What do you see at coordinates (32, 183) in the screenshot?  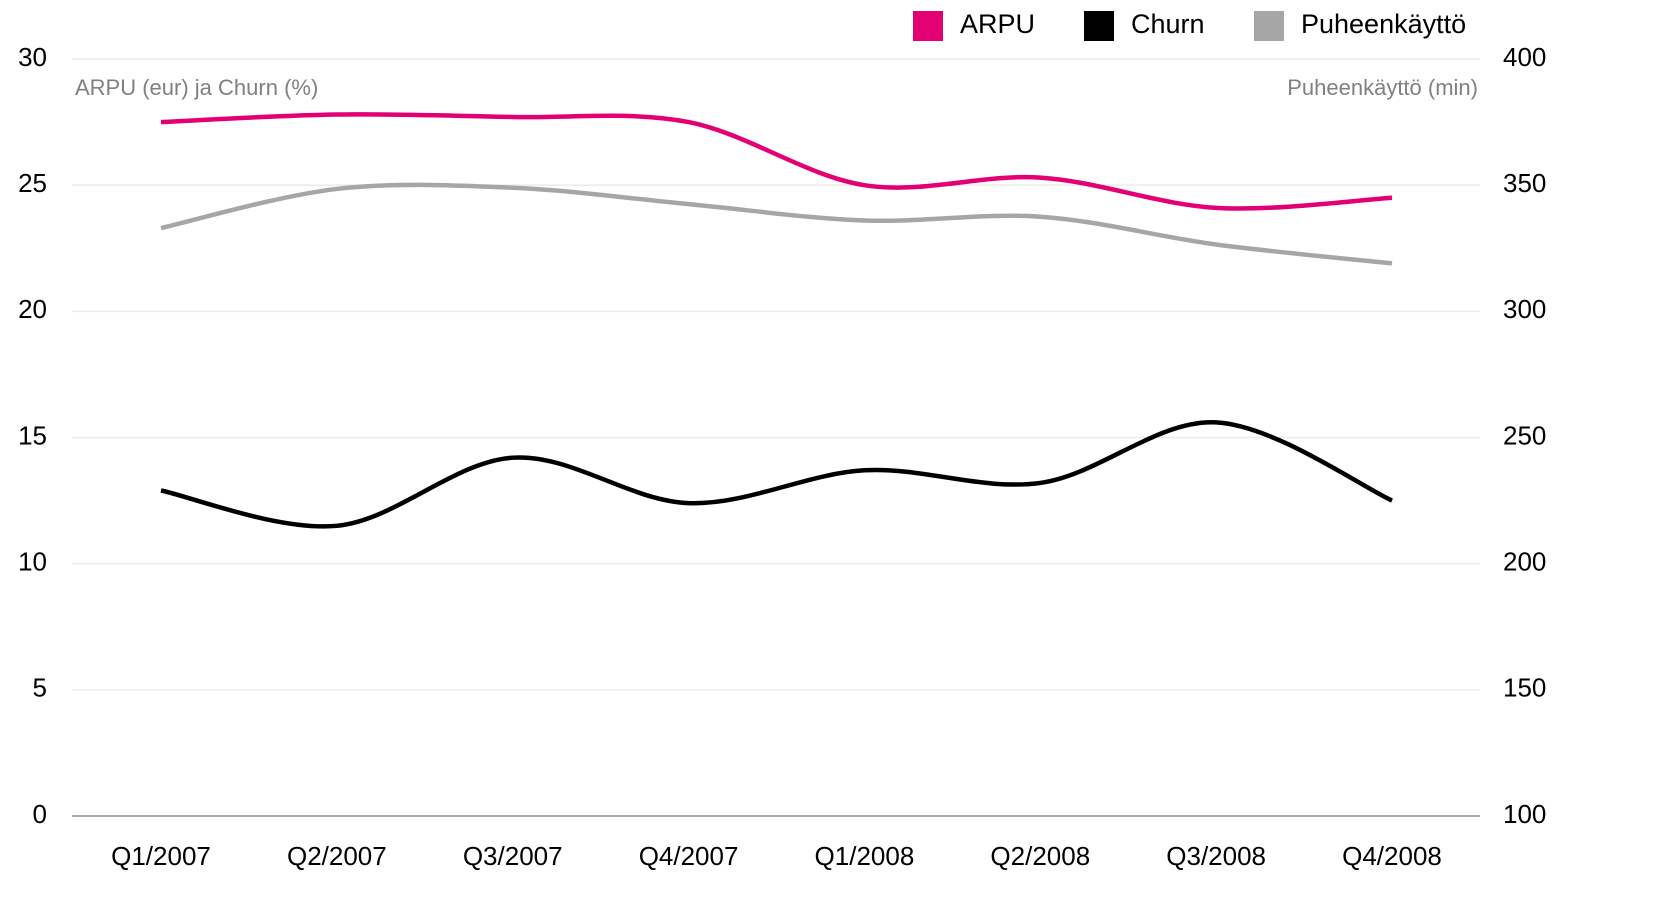 I see `y-tick-label: 25` at bounding box center [32, 183].